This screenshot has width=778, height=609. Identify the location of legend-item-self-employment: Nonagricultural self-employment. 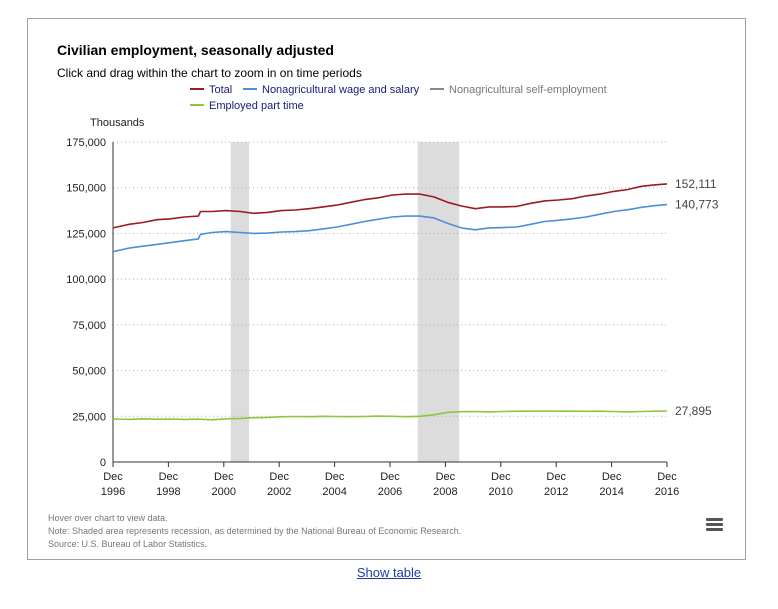
(518, 90).